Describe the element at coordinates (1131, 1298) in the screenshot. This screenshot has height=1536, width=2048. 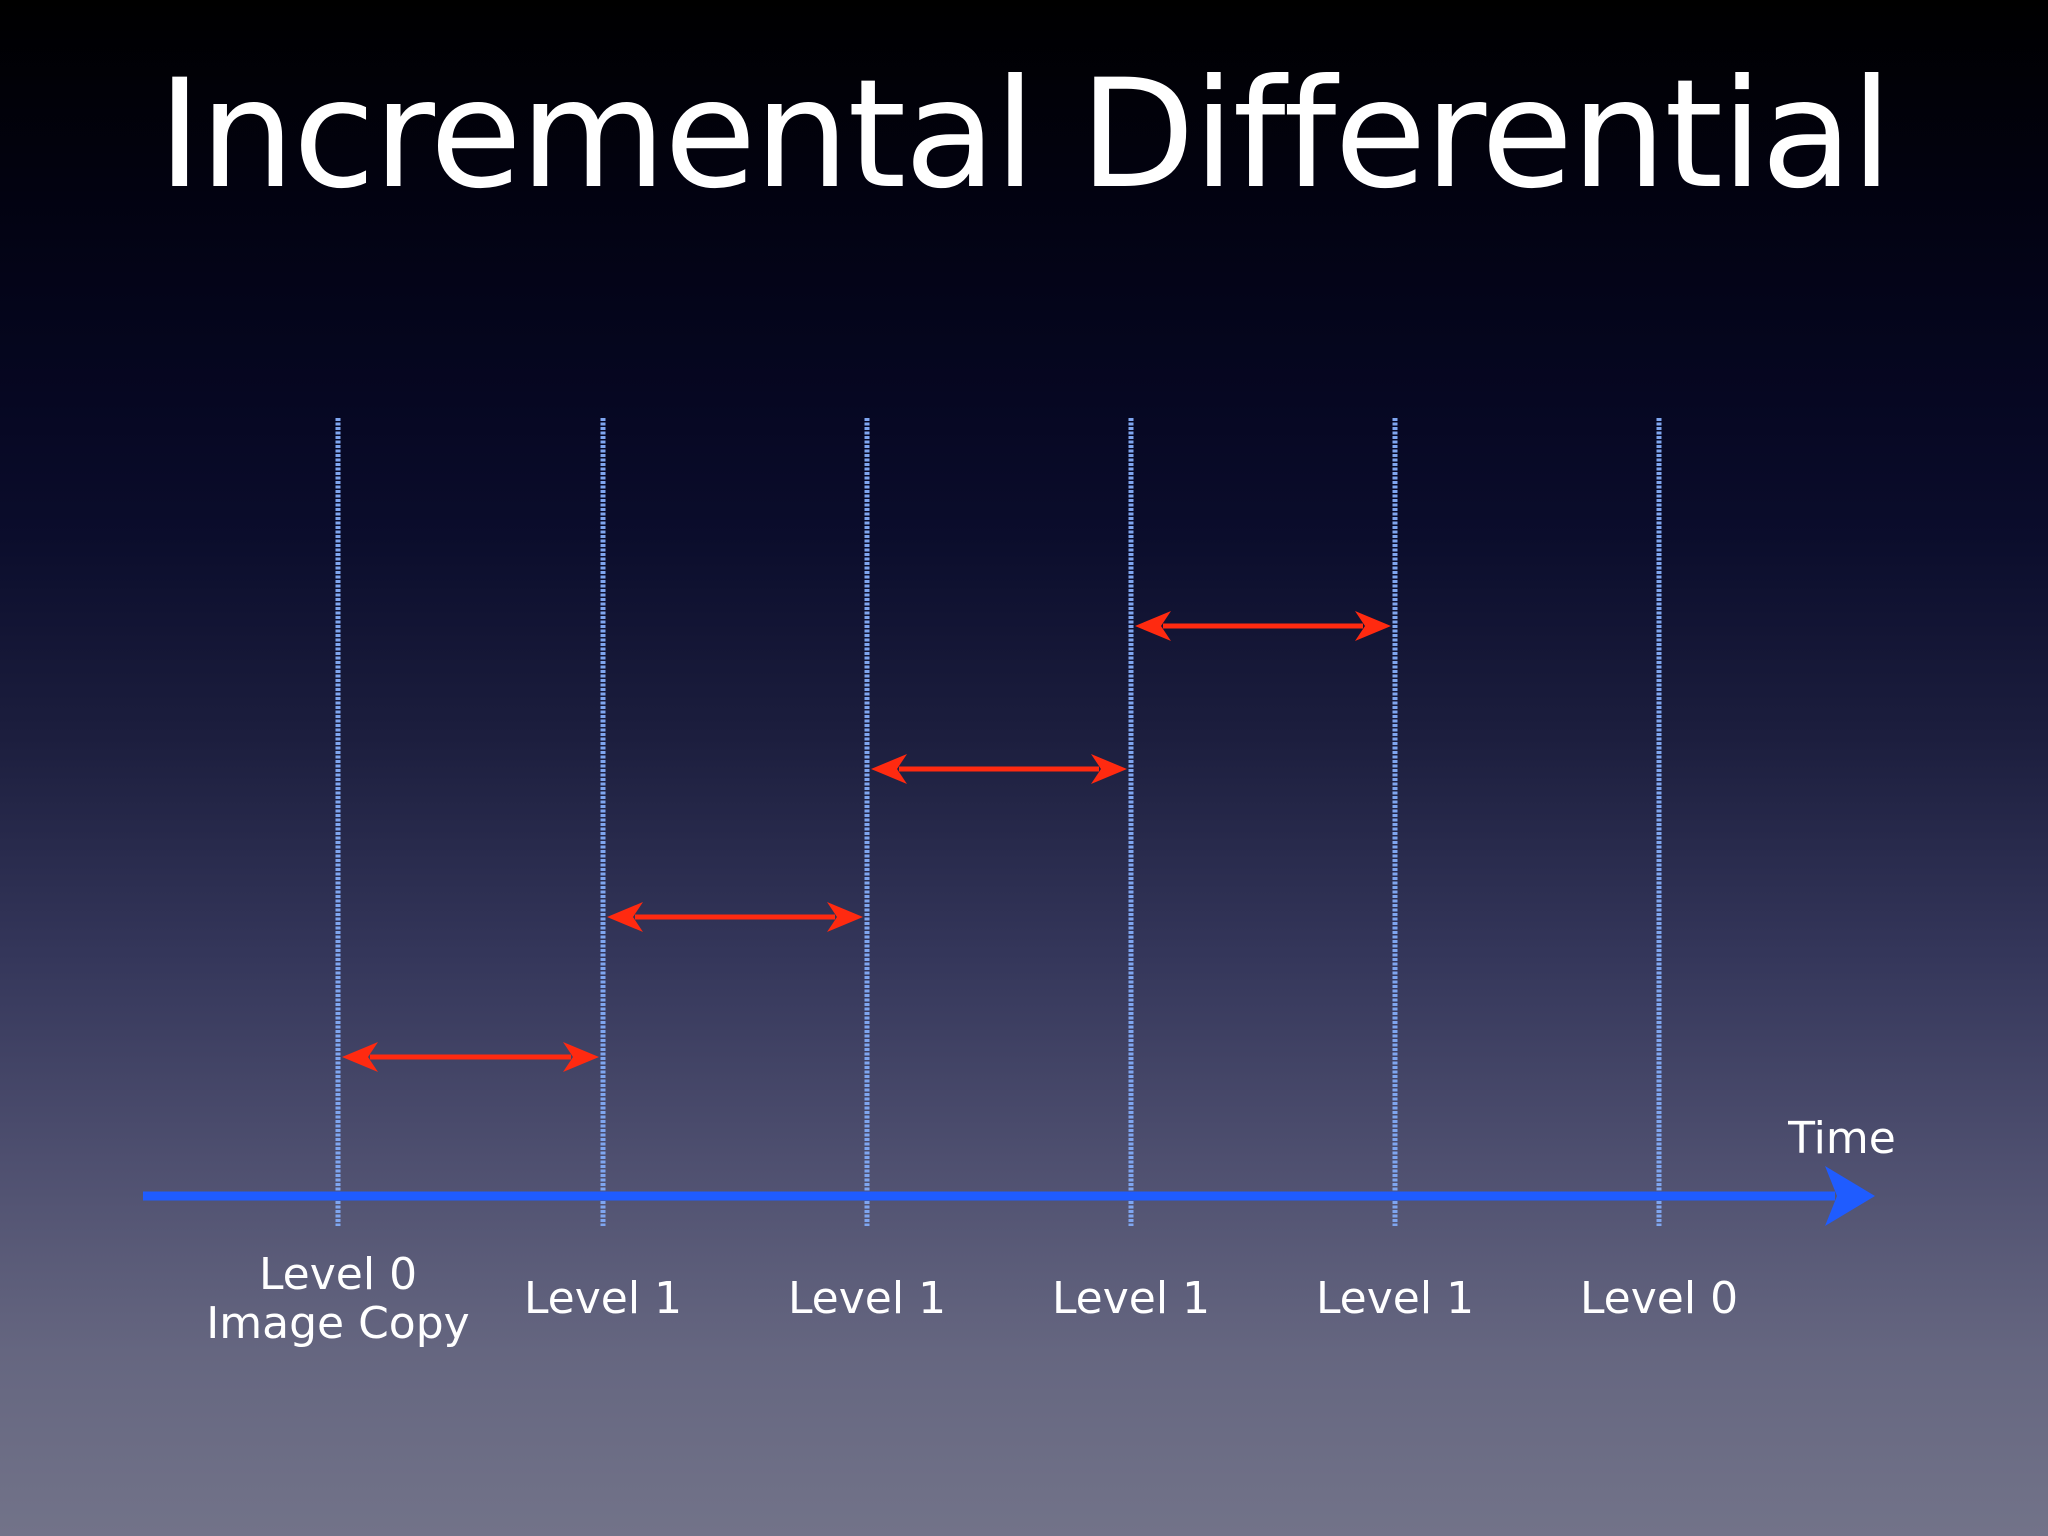
I see `backup-label-4: Level 1` at that location.